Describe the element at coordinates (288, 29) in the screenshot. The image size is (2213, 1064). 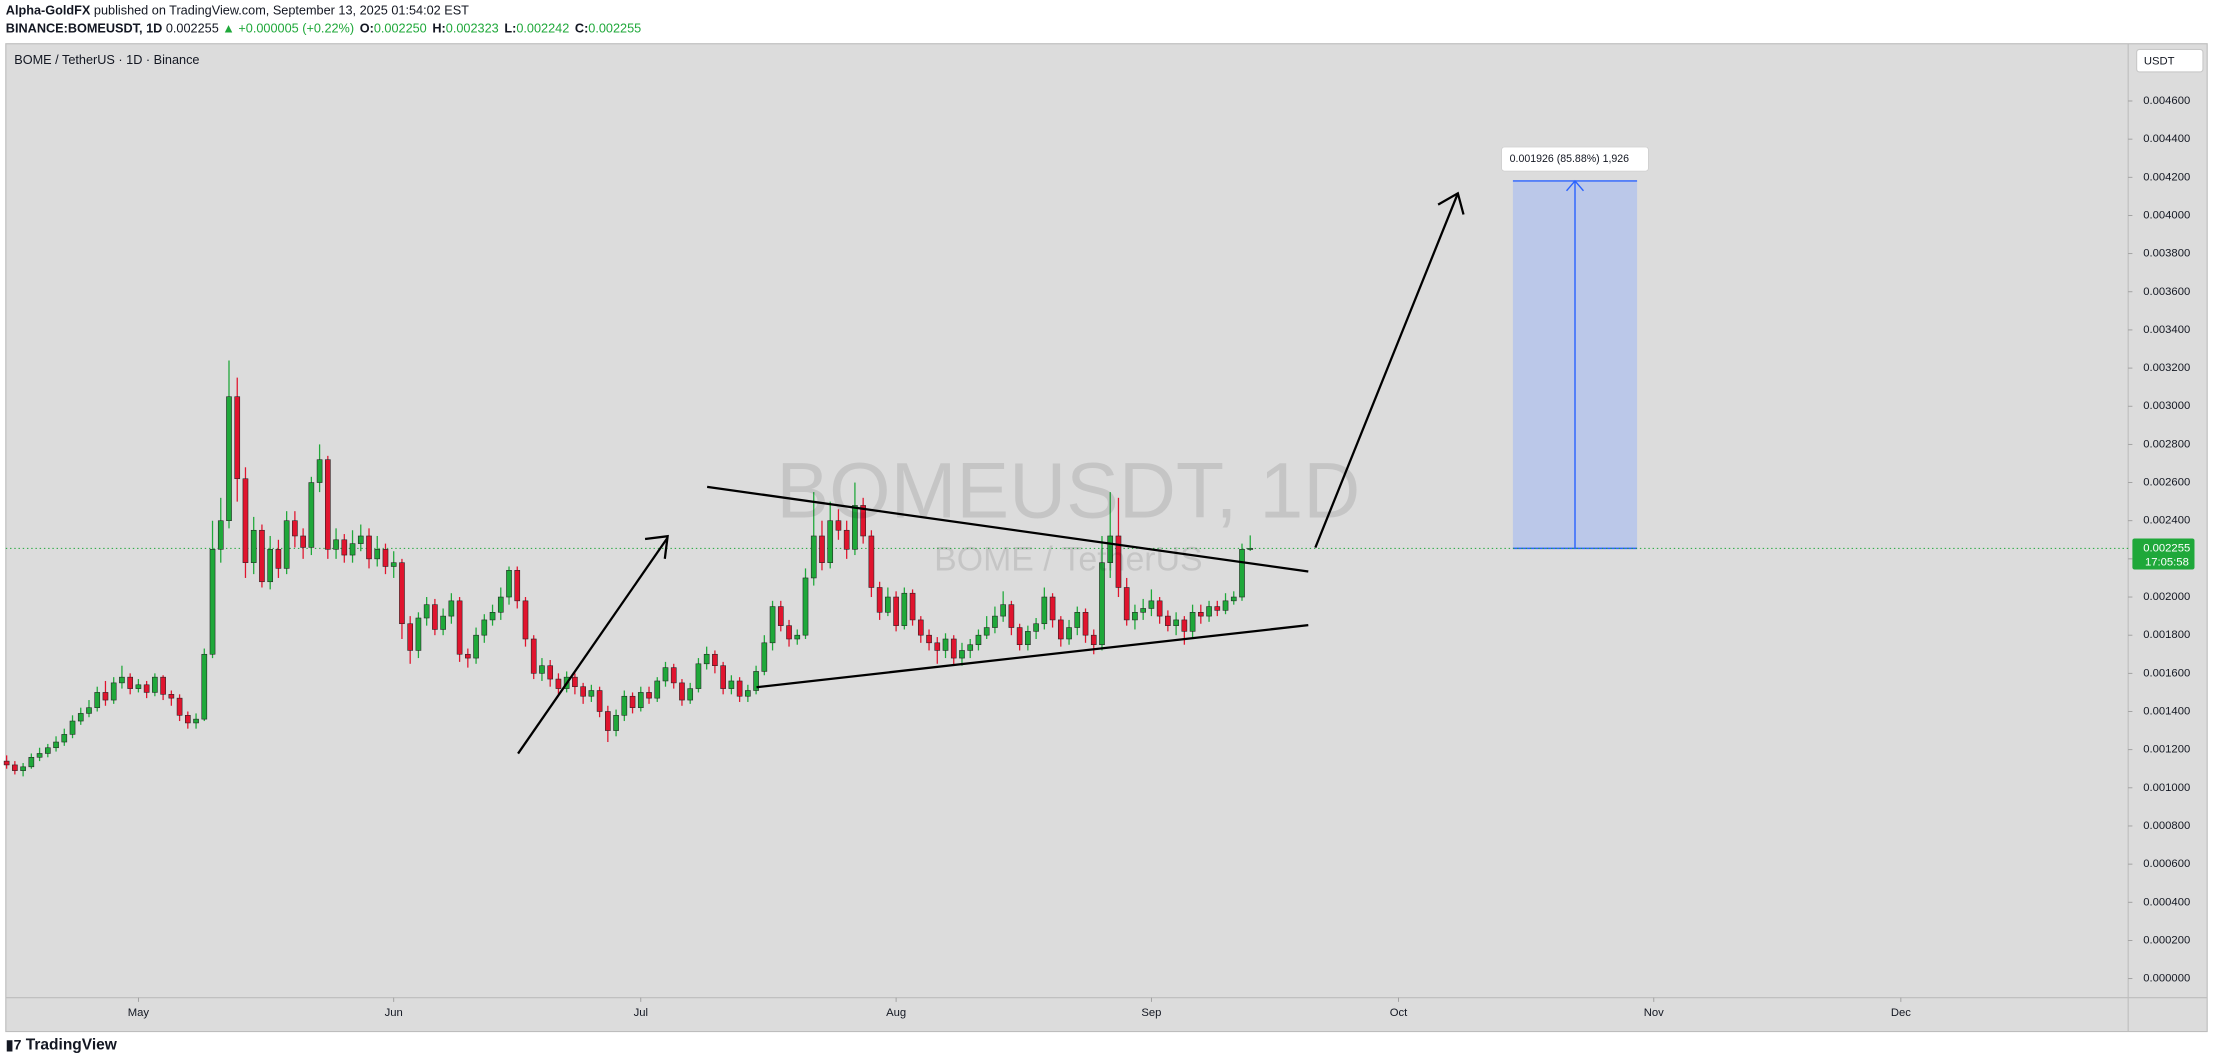
I see `change: ▲ +0.000005 (+0.22%)` at that location.